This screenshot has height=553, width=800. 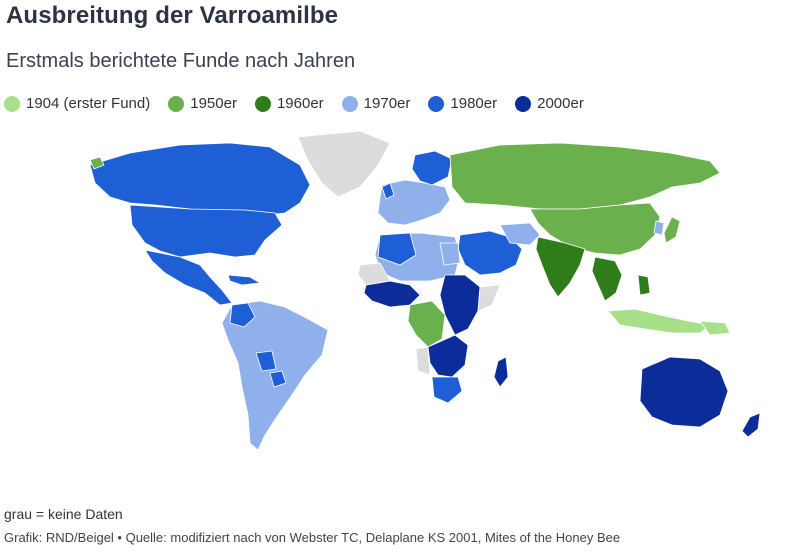 I want to click on region-southern-africa, so click(x=448, y=356).